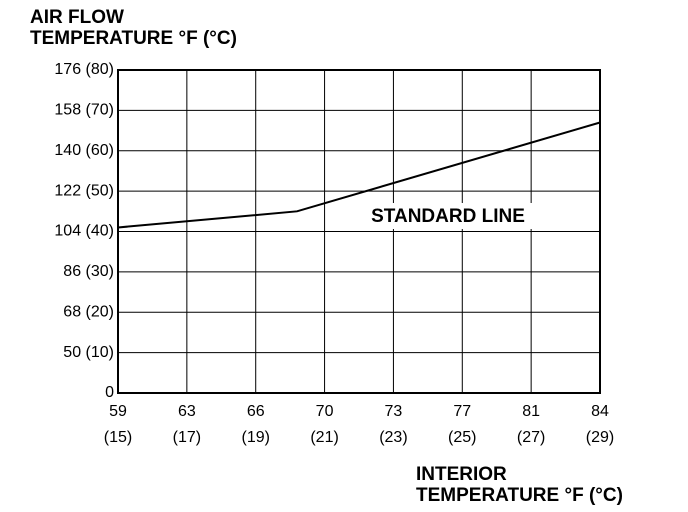  Describe the element at coordinates (84, 69) in the screenshot. I see `y-tick-label: 176 (80)` at that location.